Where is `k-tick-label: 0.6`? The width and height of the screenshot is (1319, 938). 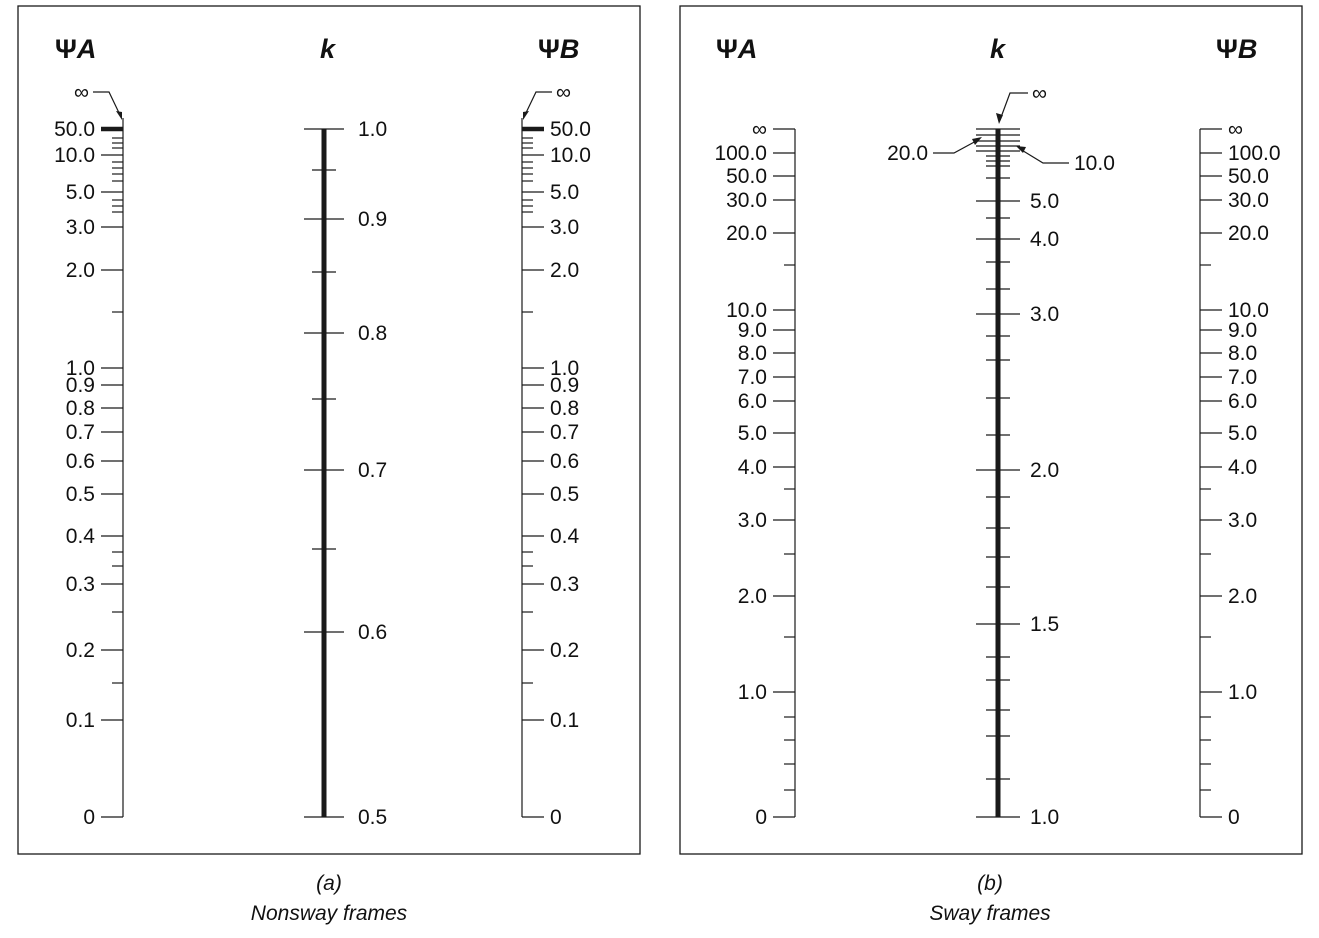 k-tick-label: 0.6 is located at coordinates (372, 632).